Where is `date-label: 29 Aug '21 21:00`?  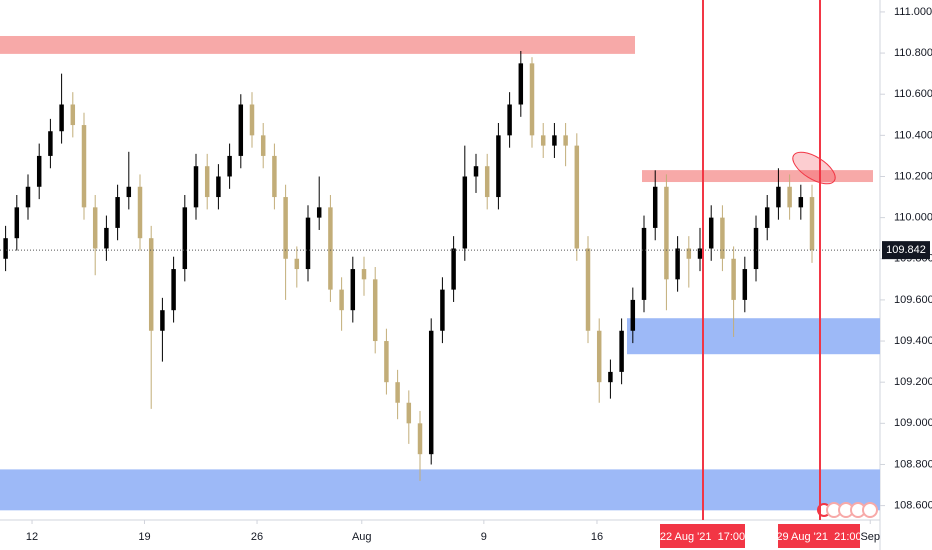 date-label: 29 Aug '21 21:00 is located at coordinates (818, 537).